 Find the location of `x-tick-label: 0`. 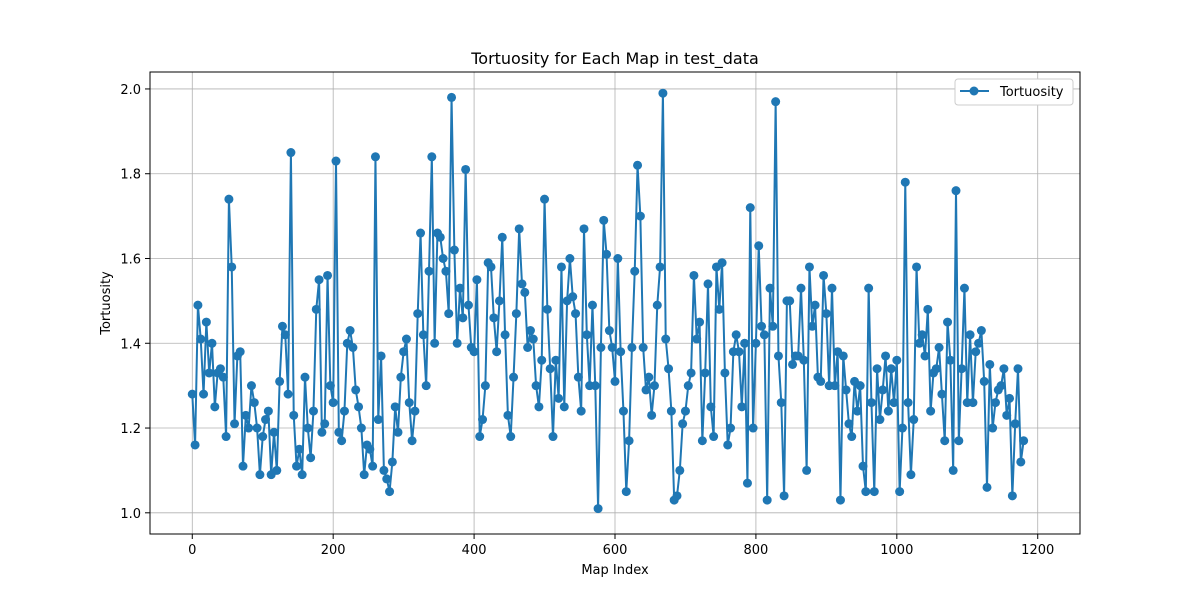

x-tick-label: 0 is located at coordinates (192, 550).